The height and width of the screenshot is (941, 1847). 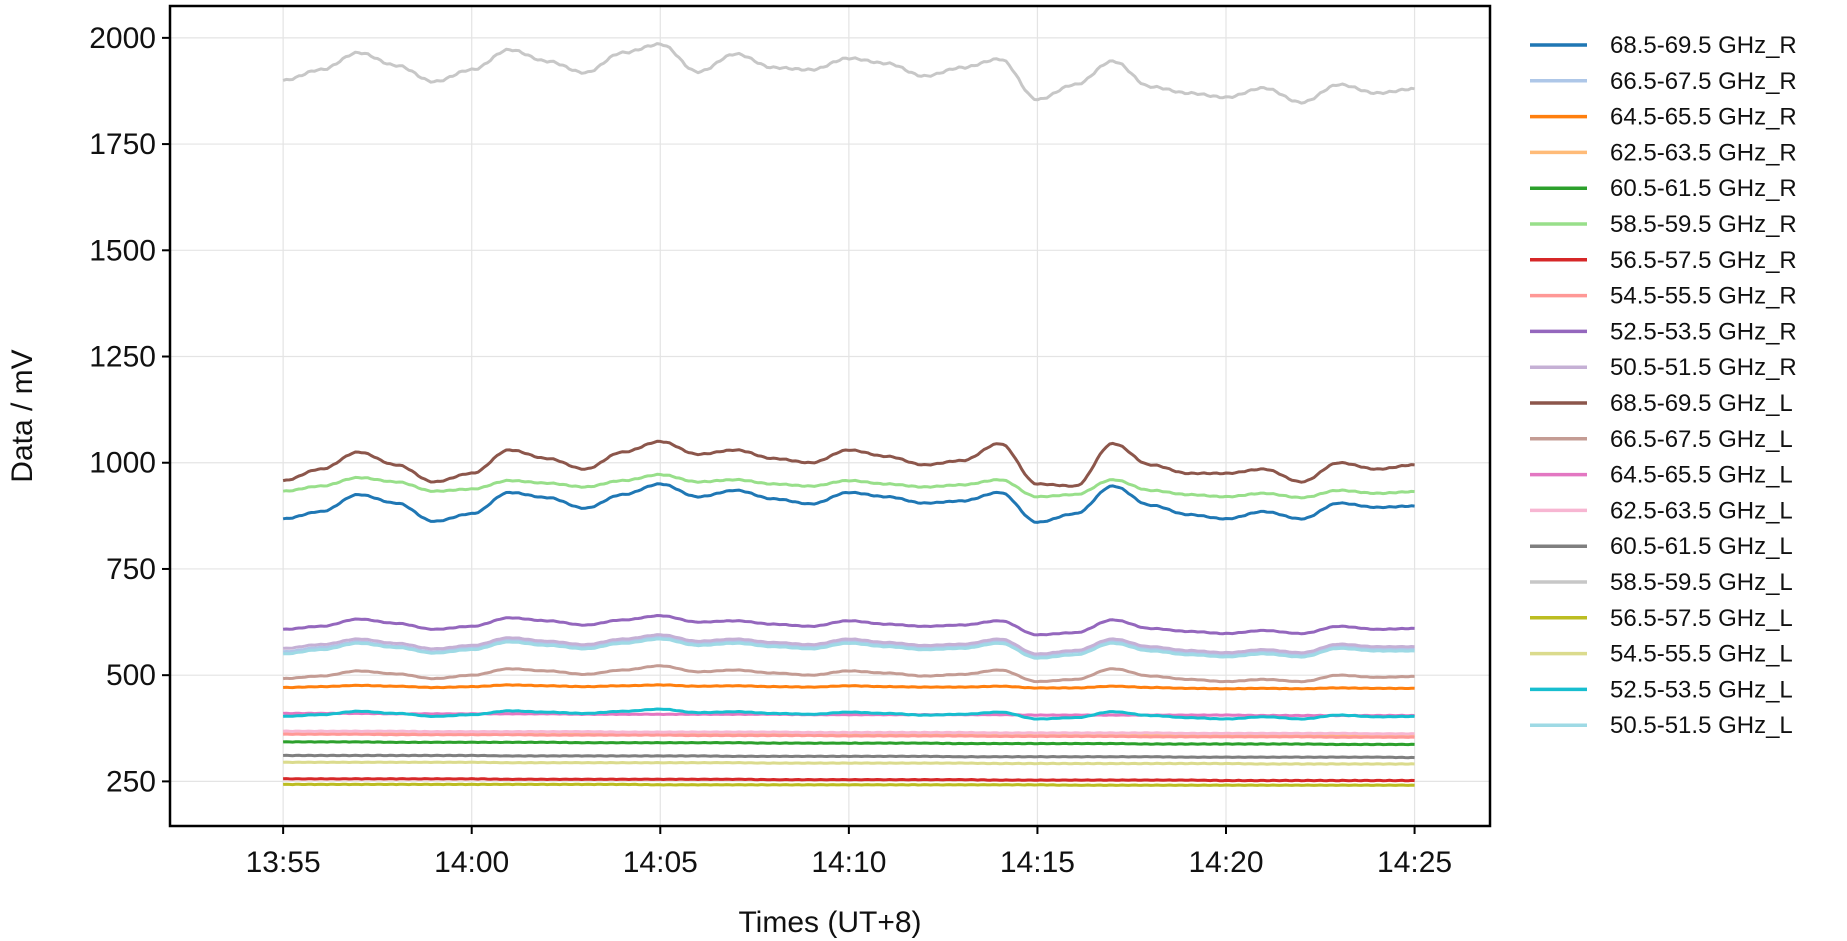 What do you see at coordinates (1703, 81) in the screenshot?
I see `legend-entry: 66.5-67.5 GHz_R` at bounding box center [1703, 81].